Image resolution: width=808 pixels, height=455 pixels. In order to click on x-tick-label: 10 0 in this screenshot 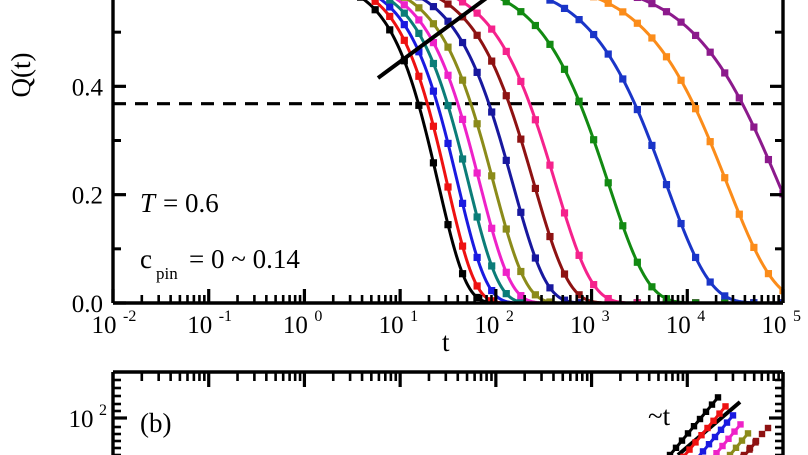, I will do `click(303, 323)`.